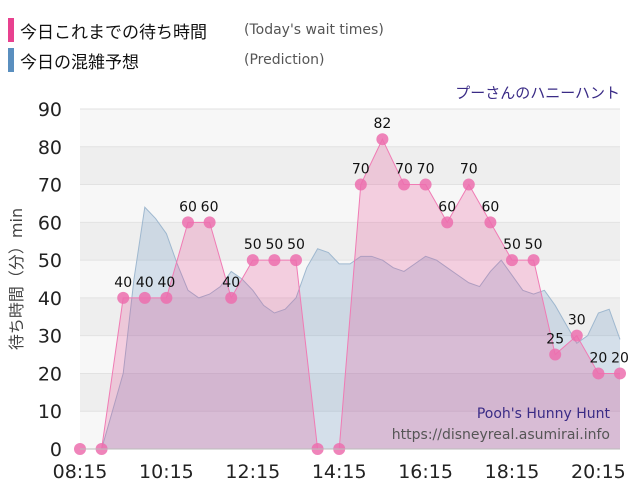 The height and width of the screenshot is (500, 640). Describe the element at coordinates (50, 412) in the screenshot. I see `y-tick-label: 10` at that location.